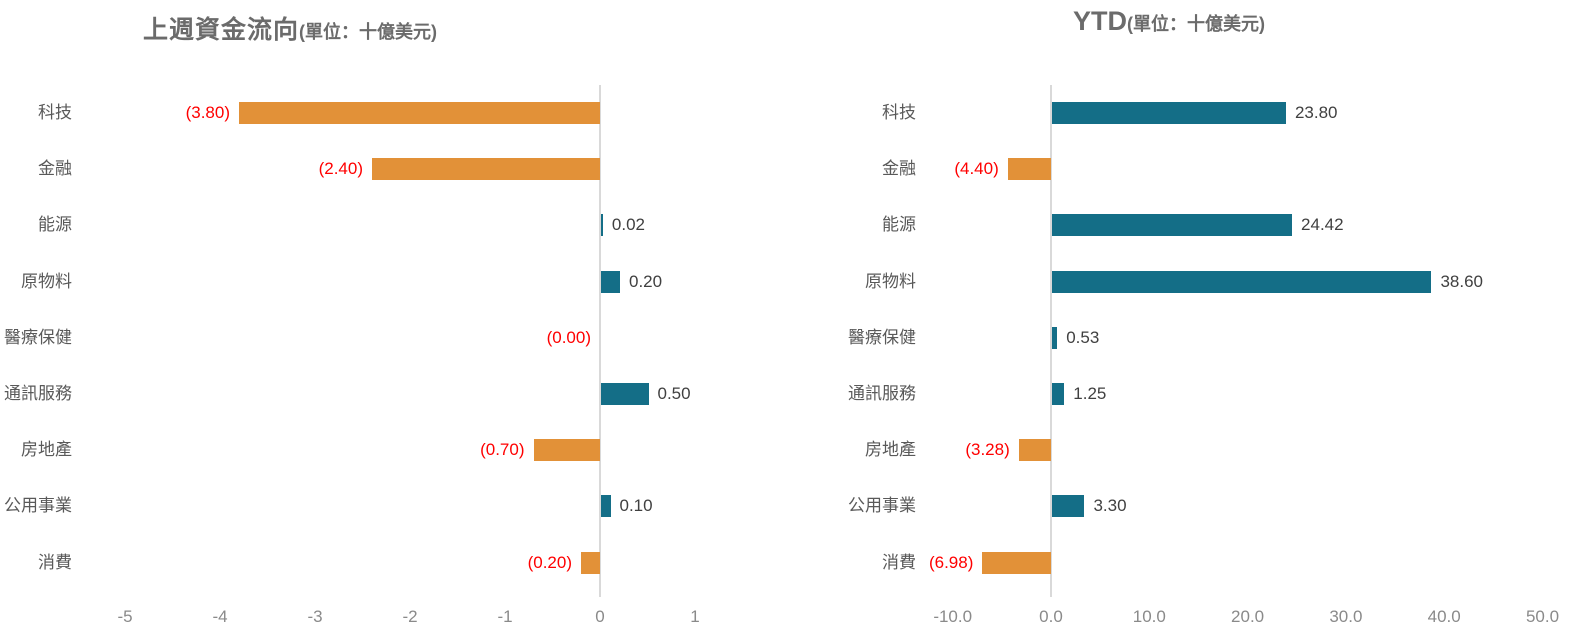  What do you see at coordinates (340, 169) in the screenshot?
I see `value-label-2: (2.40)` at bounding box center [340, 169].